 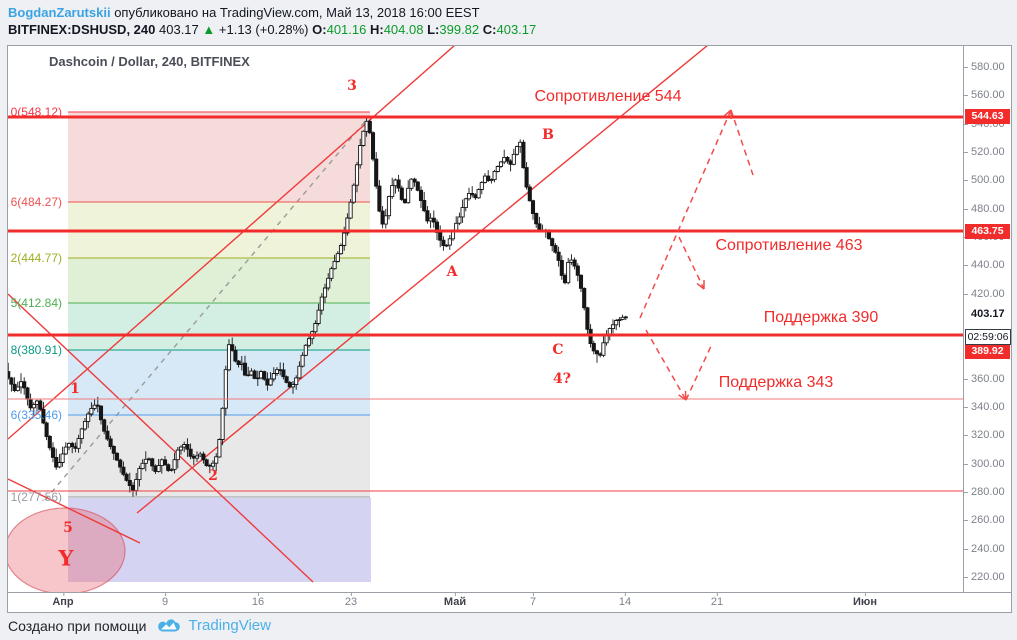 I want to click on open-label: O:, so click(x=319, y=29).